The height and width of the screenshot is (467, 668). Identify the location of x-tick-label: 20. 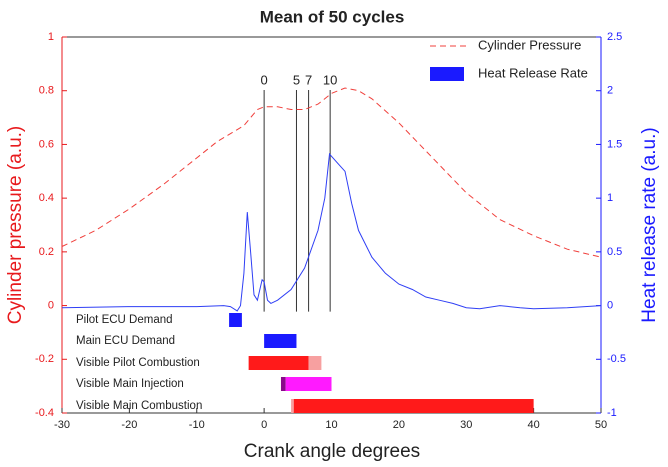
(399, 425).